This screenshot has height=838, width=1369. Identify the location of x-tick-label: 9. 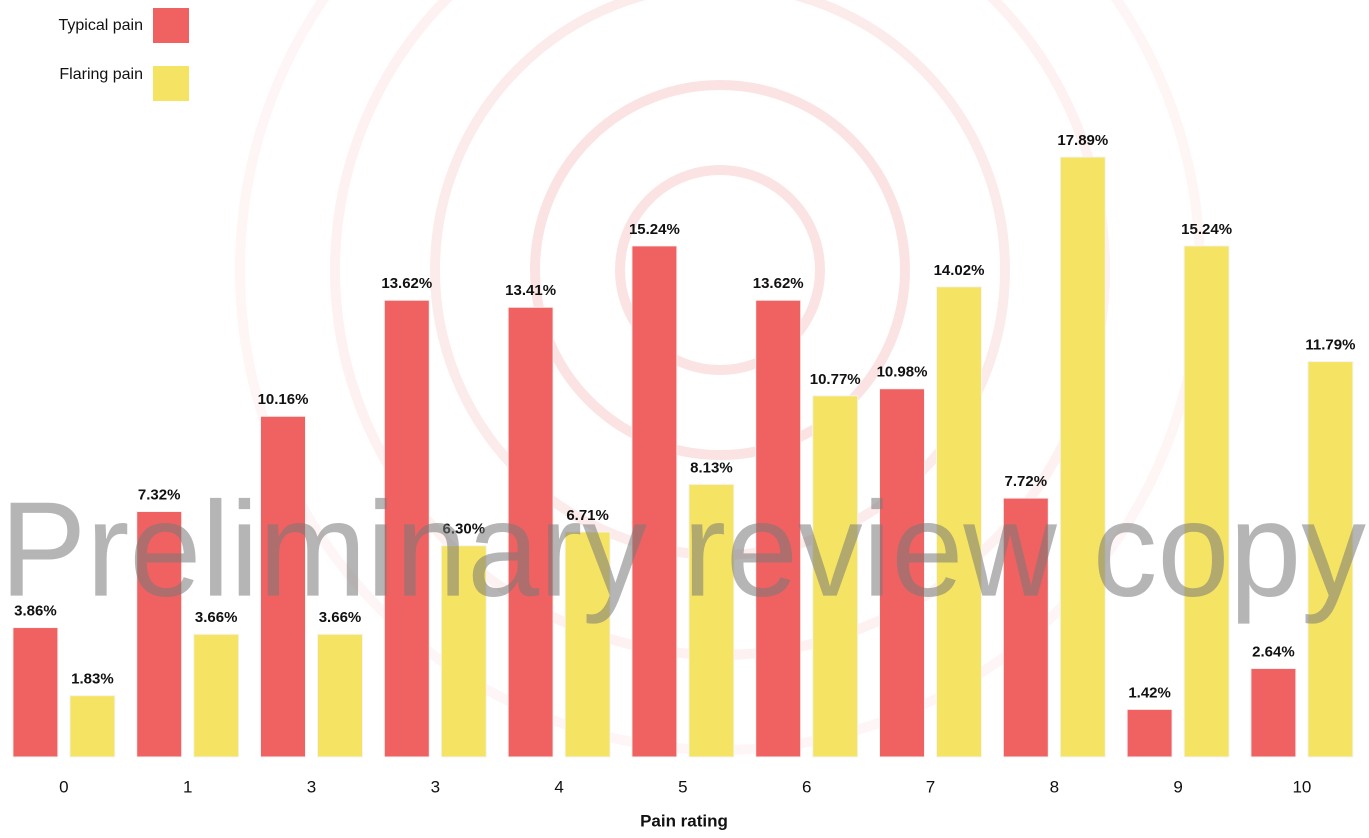
(1177, 786).